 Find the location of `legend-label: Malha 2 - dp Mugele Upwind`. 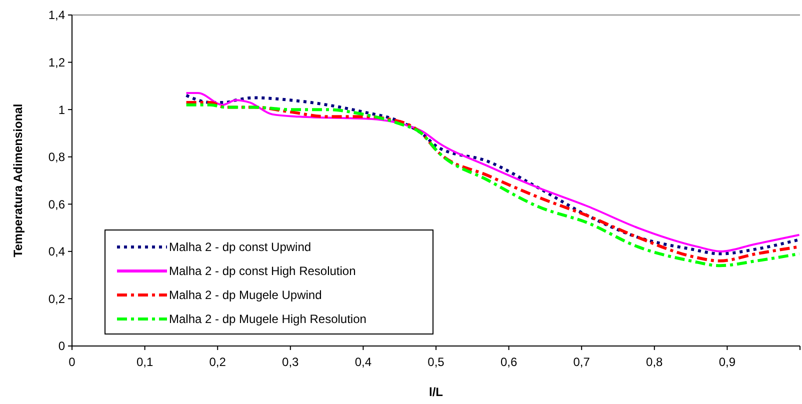

legend-label: Malha 2 - dp Mugele Upwind is located at coordinates (245, 295).